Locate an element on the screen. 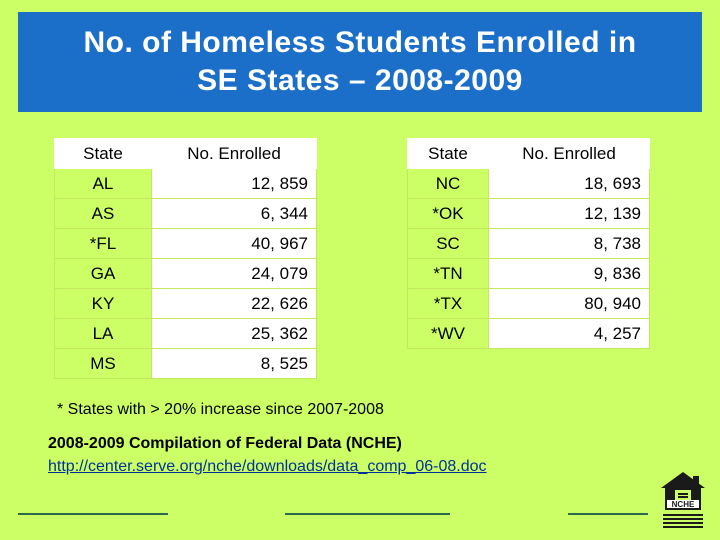  enrolled-cell: 24, 079 is located at coordinates (234, 273).